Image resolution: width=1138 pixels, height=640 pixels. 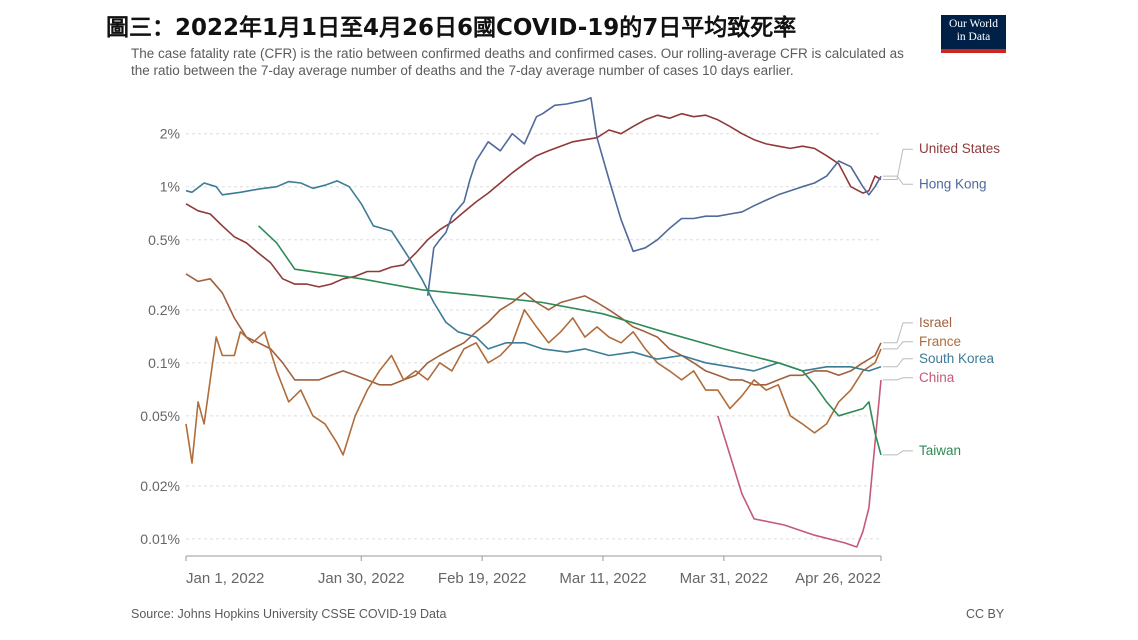 I want to click on y-tick-label: 1%, so click(x=170, y=187).